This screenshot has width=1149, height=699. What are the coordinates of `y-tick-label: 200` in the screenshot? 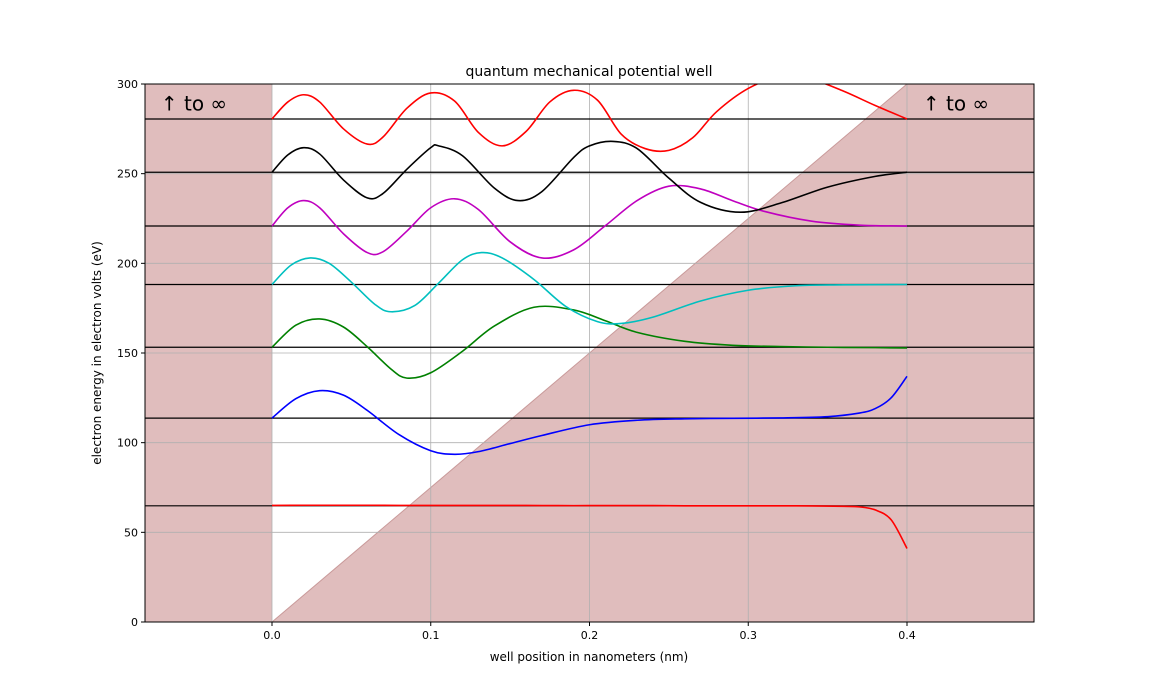 It's located at (127, 263).